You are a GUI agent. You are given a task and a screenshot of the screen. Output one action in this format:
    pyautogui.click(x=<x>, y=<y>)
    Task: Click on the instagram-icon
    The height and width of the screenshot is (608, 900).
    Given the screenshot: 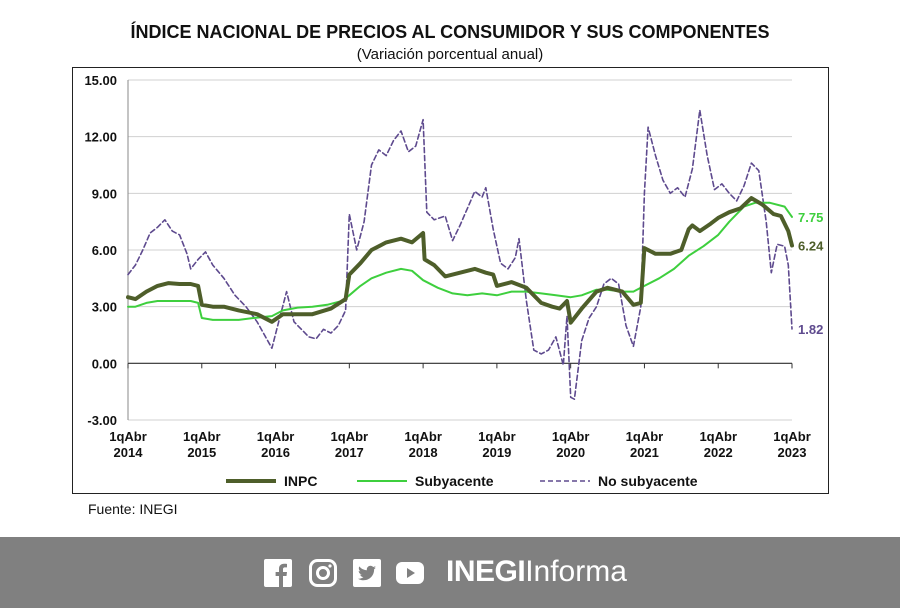 What is the action you would take?
    pyautogui.click(x=323, y=573)
    